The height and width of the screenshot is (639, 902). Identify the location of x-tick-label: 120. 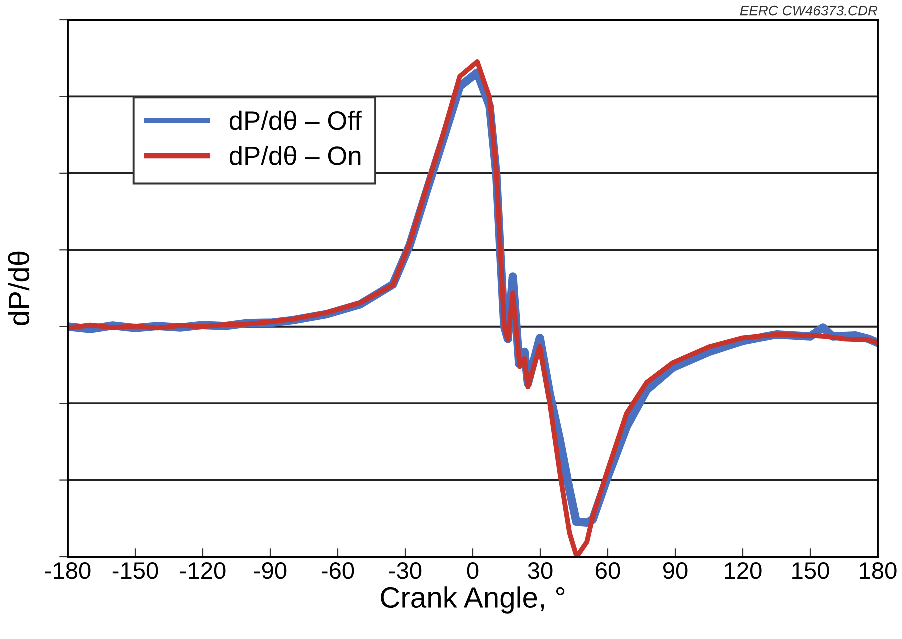
(743, 571).